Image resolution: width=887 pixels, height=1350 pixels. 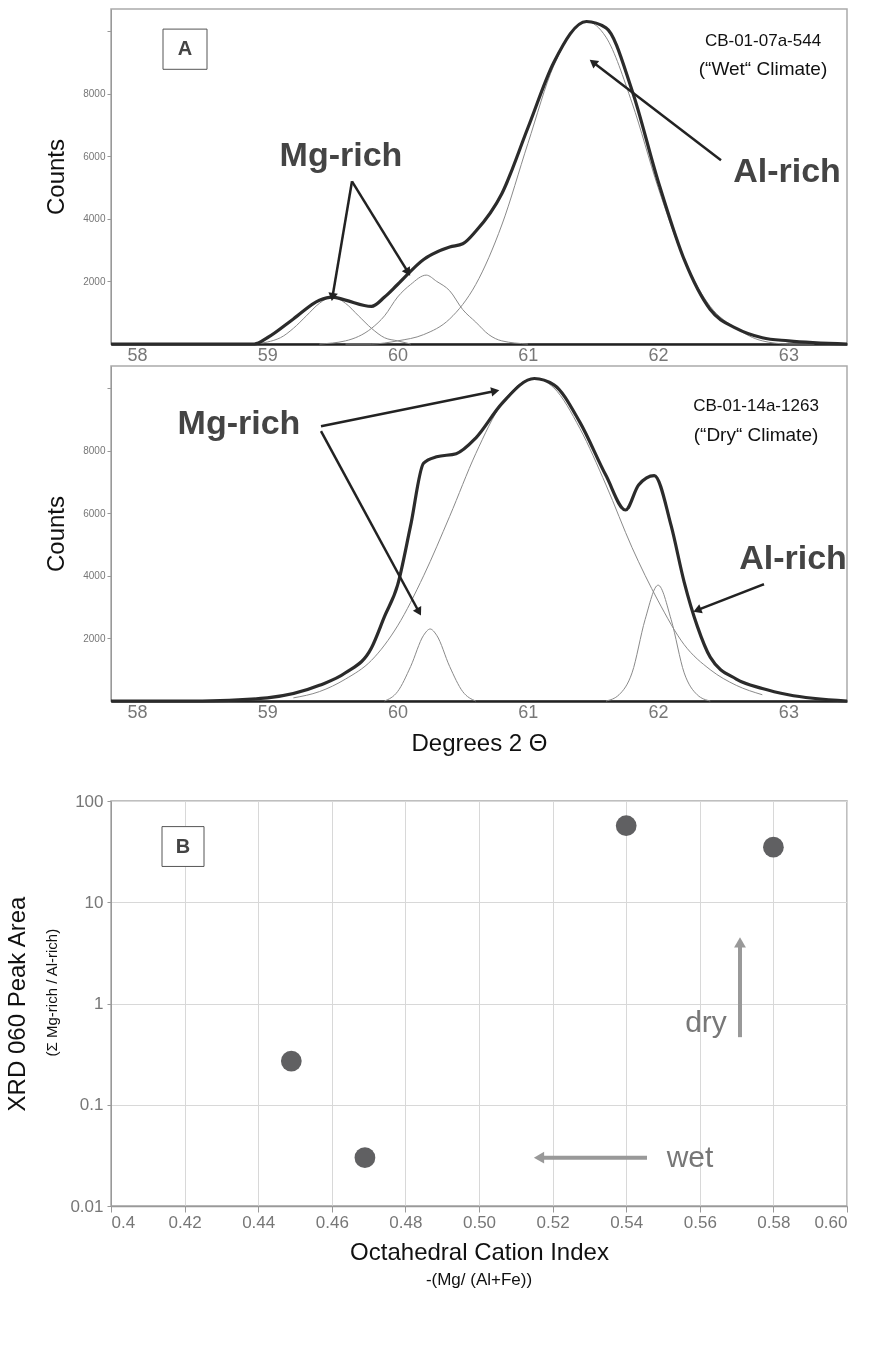 I want to click on x-tick-label: 0.58, so click(x=774, y=1222).